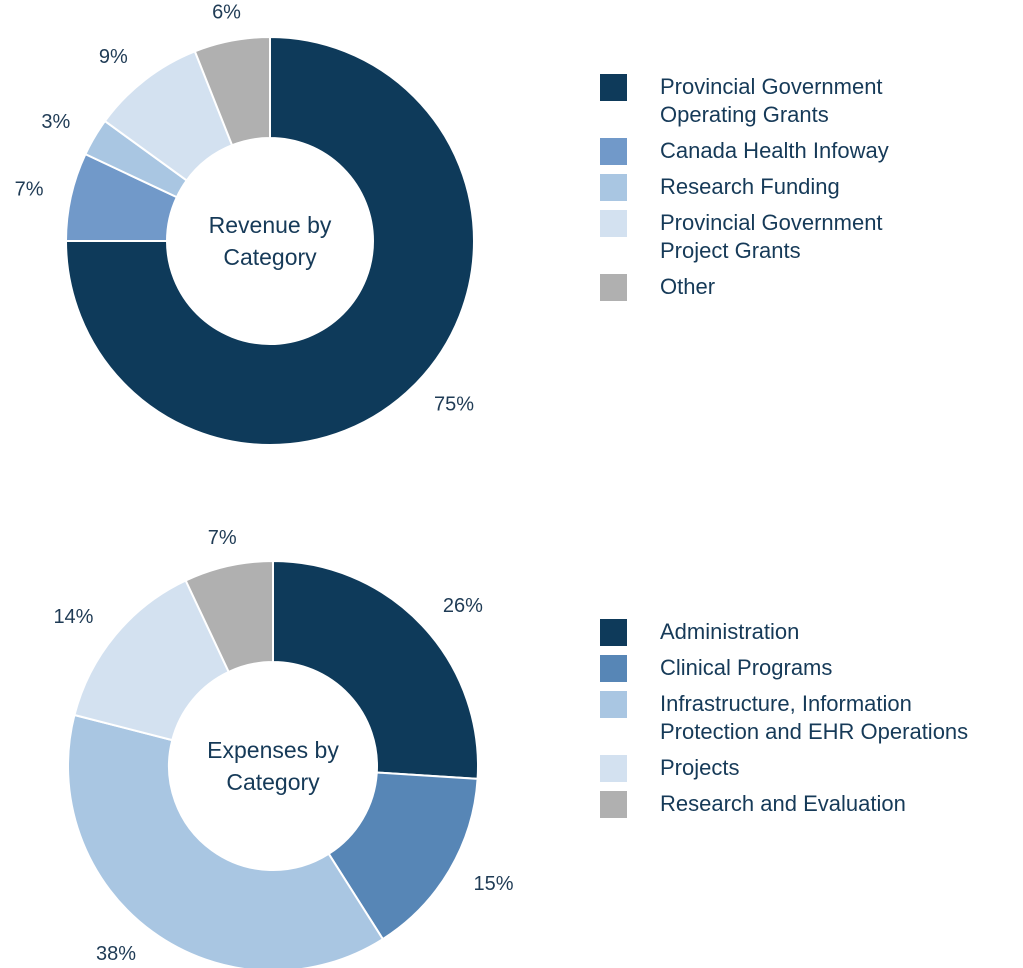  What do you see at coordinates (113, 57) in the screenshot?
I see `slice-label: 9%` at bounding box center [113, 57].